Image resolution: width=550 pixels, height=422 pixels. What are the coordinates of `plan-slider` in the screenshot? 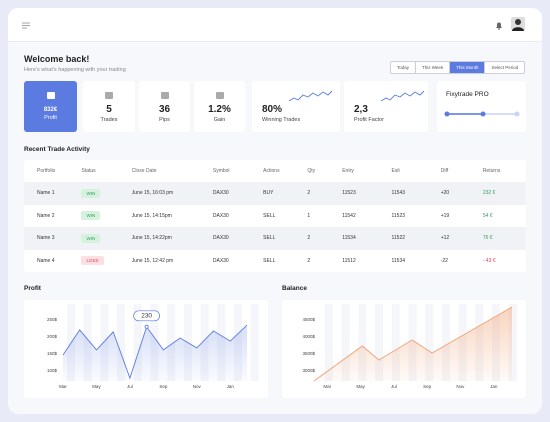 It's located at (482, 114).